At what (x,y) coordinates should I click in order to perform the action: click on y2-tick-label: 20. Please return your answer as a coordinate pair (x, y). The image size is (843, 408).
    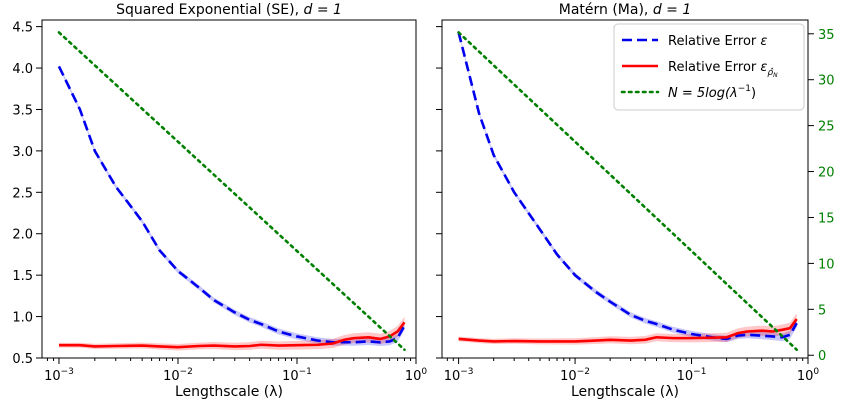
    Looking at the image, I should click on (826, 173).